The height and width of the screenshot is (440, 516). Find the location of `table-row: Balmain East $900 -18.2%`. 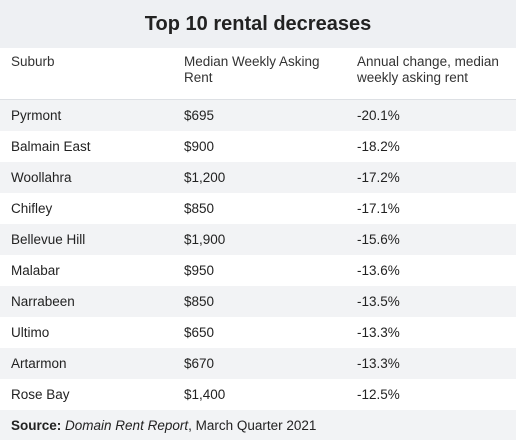

table-row: Balmain East $900 -18.2% is located at coordinates (258, 146).